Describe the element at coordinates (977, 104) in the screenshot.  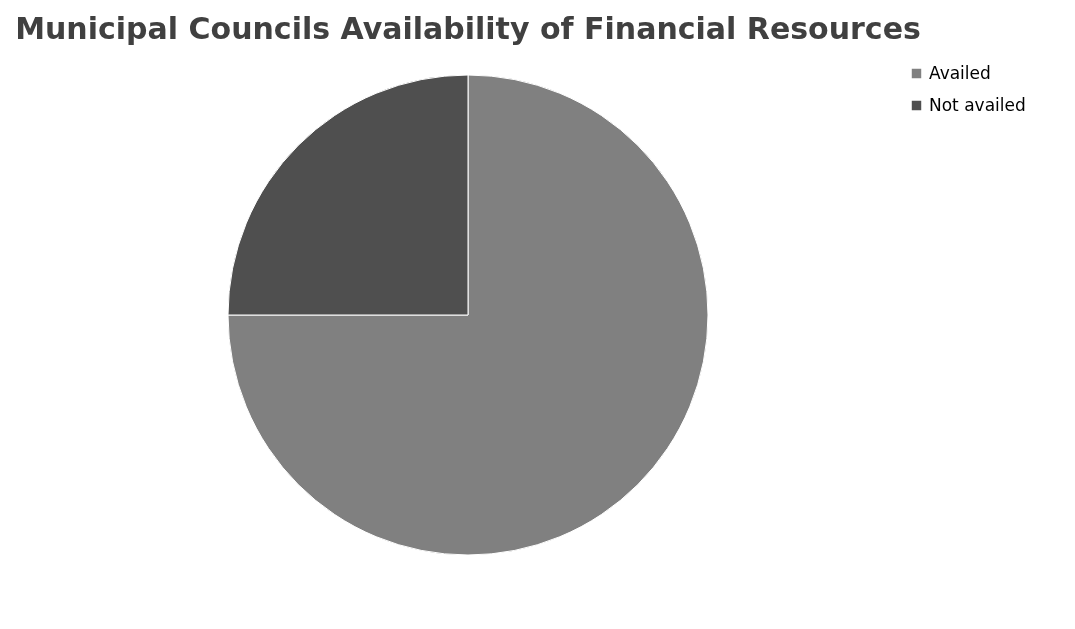
I see `legend-label: Not availed` at that location.